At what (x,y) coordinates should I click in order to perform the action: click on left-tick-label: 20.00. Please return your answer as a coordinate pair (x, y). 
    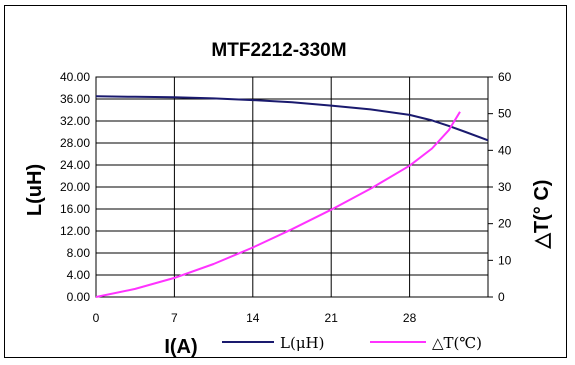
    Looking at the image, I should click on (75, 187).